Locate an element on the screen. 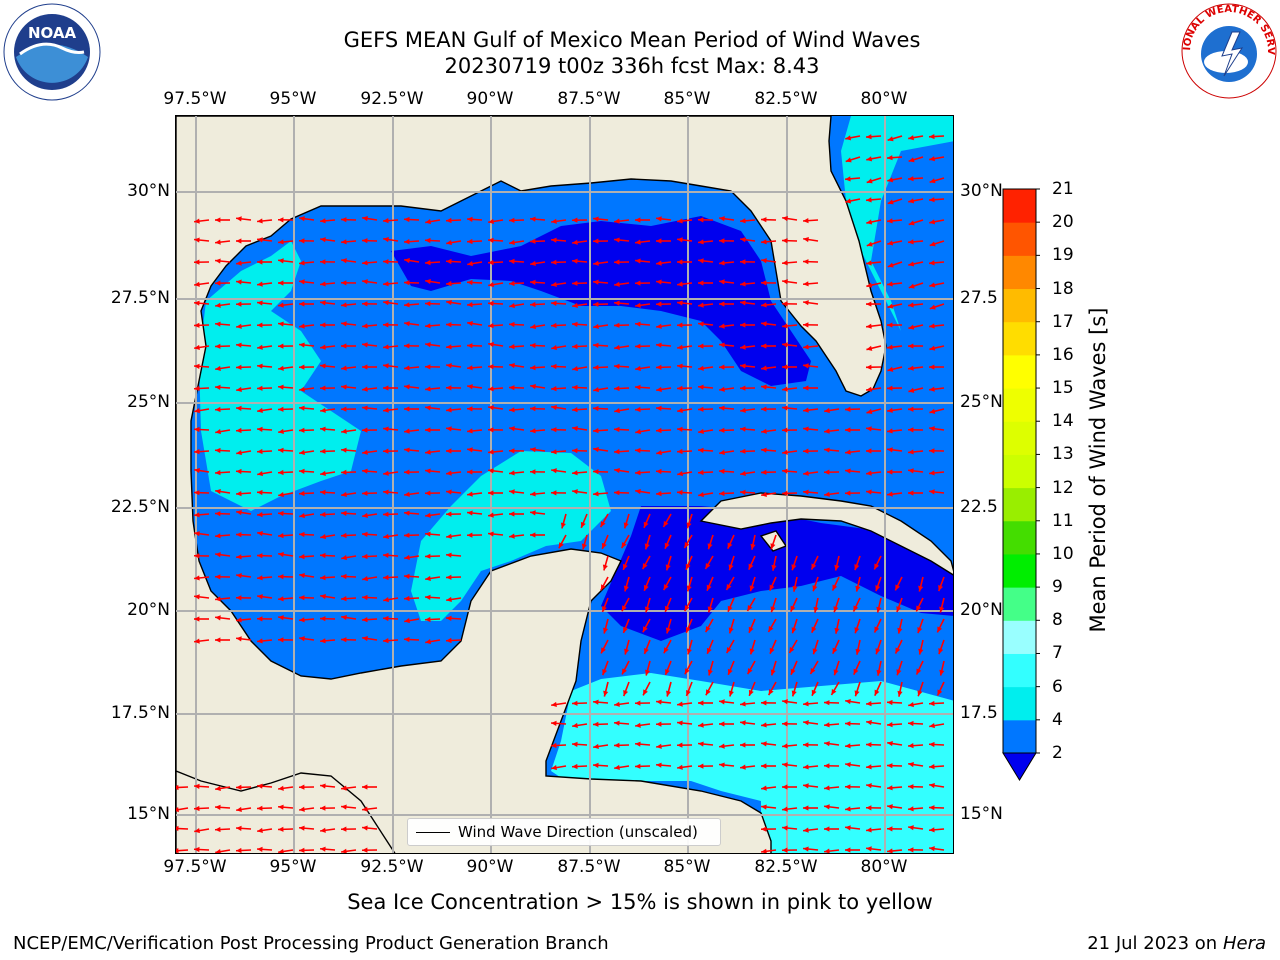 This screenshot has height=960, width=1280. lat-tick-right: 30°N is located at coordinates (981, 191).